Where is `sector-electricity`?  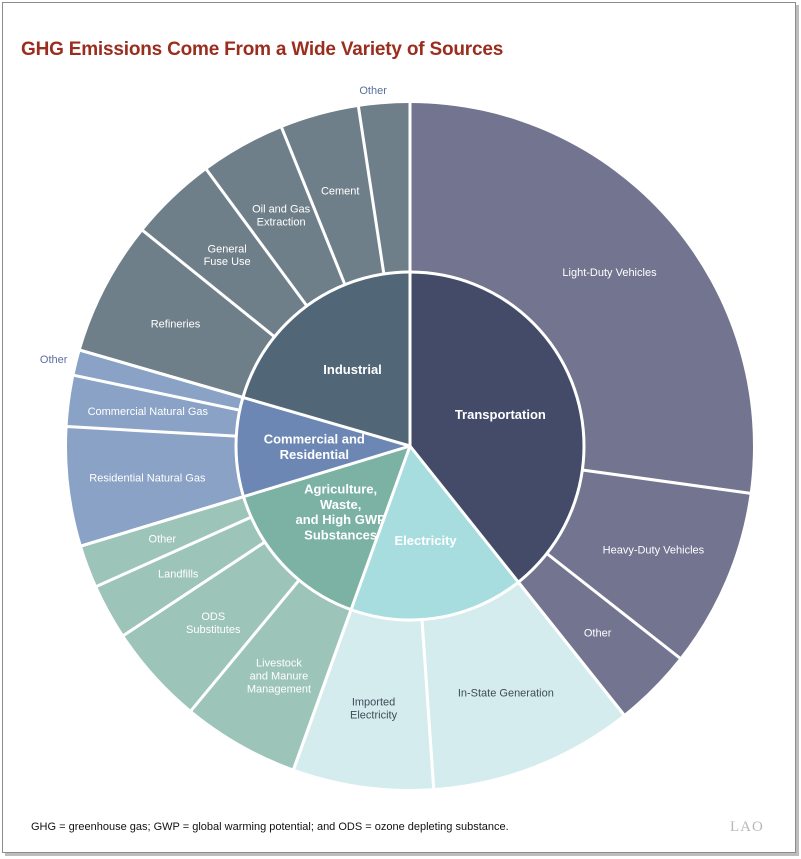 sector-electricity is located at coordinates (435, 533).